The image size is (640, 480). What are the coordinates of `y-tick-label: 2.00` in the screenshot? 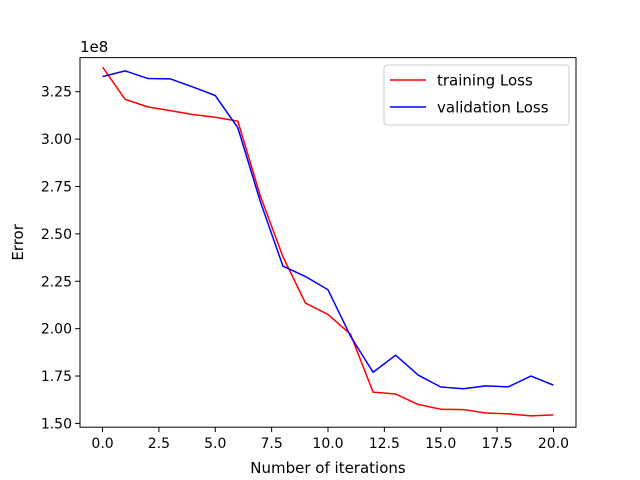 It's located at (56, 330).